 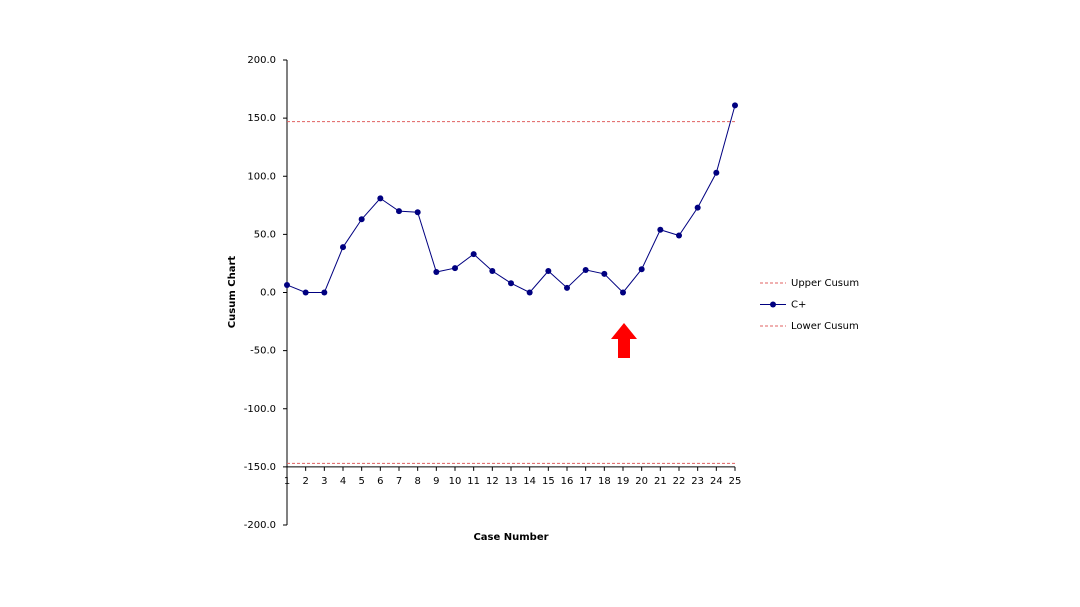 I want to click on x-tick-label: 11, so click(x=473, y=481).